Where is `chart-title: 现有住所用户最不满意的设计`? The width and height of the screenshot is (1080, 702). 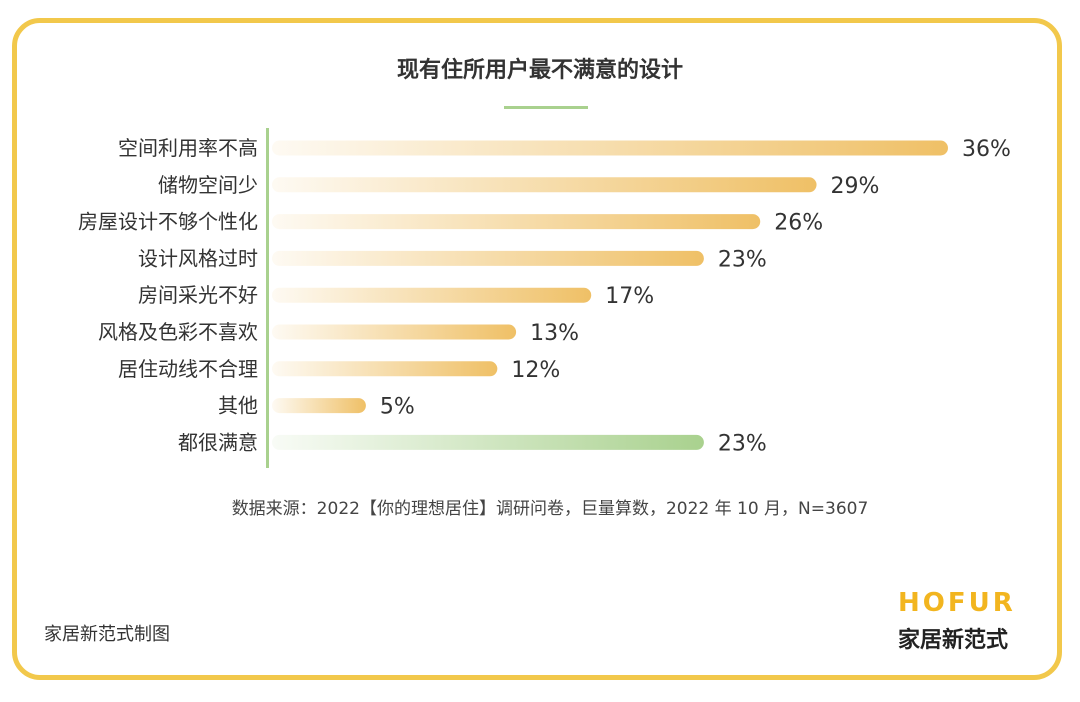
chart-title: 现有住所用户最不满意的设计 is located at coordinates (539, 70).